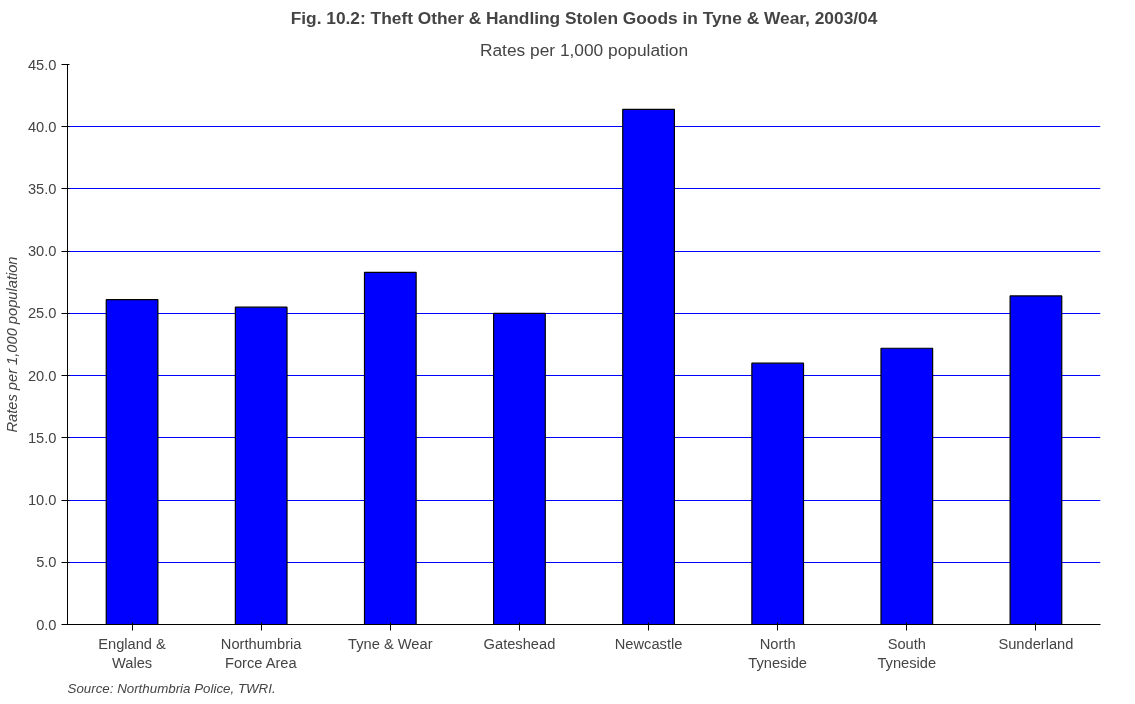 This screenshot has width=1135, height=704. Describe the element at coordinates (46, 624) in the screenshot. I see `y-tick-label: 0.0` at that location.